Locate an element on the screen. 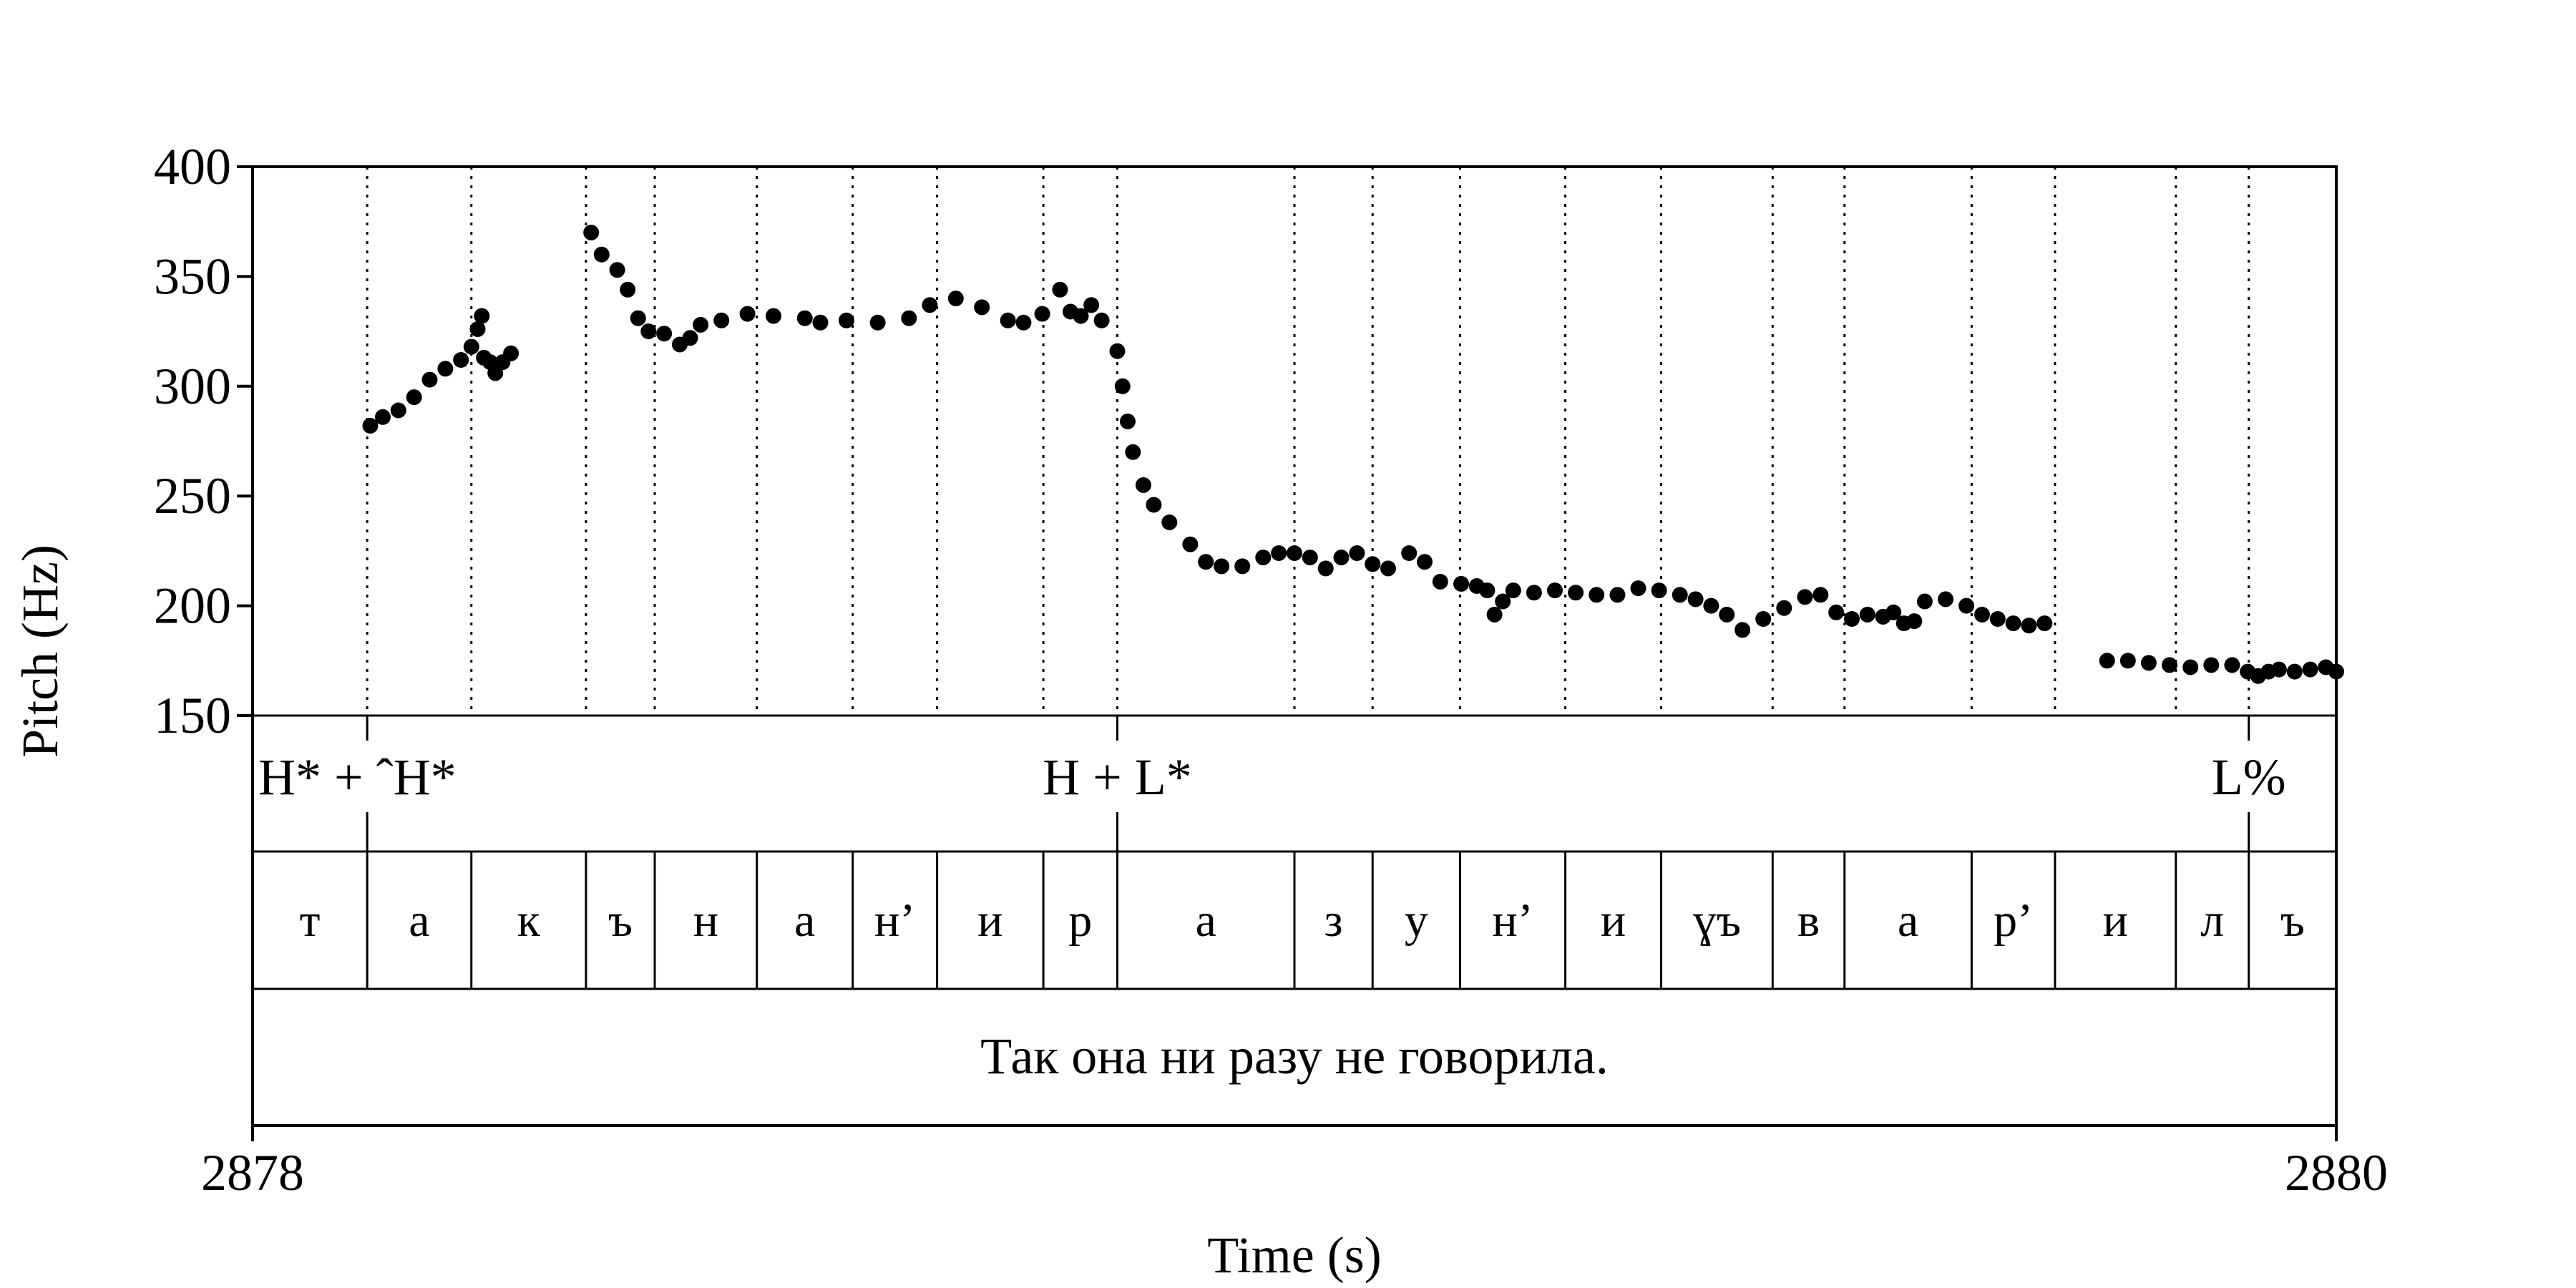 The height and width of the screenshot is (1288, 2576). segment-label: р is located at coordinates (1080, 920).